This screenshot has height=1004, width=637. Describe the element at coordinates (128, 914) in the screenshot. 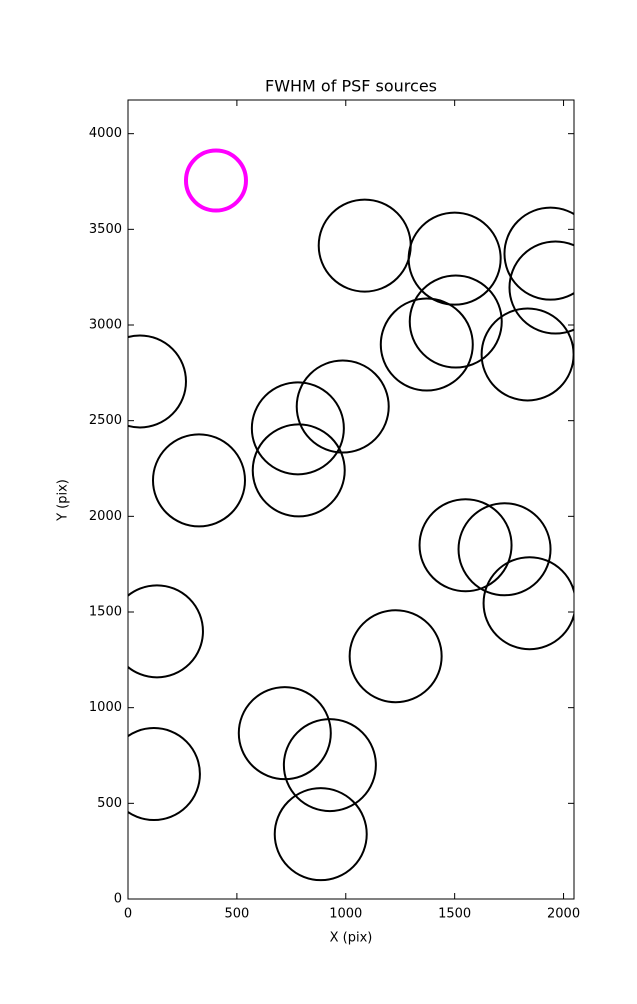

I see `x-tick-label: 0` at that location.